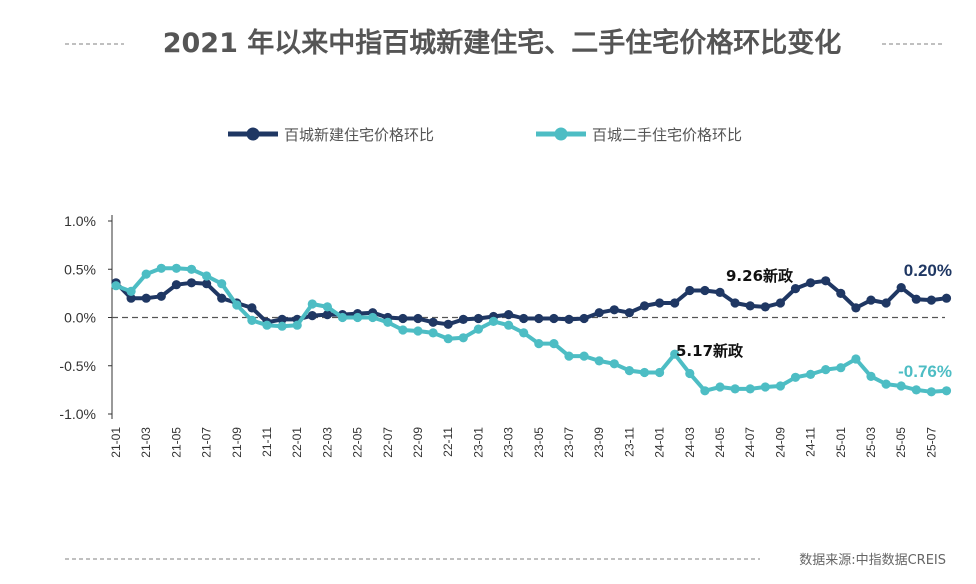 The height and width of the screenshot is (584, 976). Describe the element at coordinates (297, 442) in the screenshot. I see `x-tick-label: 22-01` at that location.